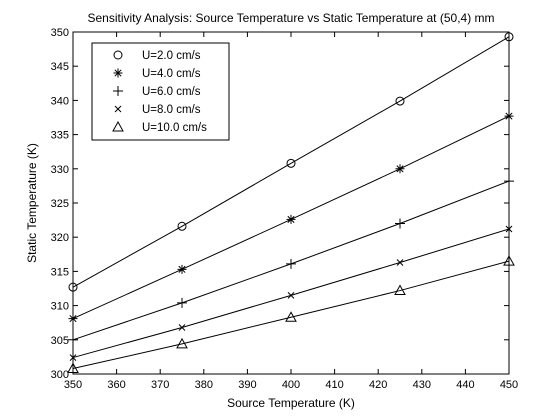 The width and height of the screenshot is (560, 420). Describe the element at coordinates (116, 385) in the screenshot. I see `x-tick-label: 360` at that location.